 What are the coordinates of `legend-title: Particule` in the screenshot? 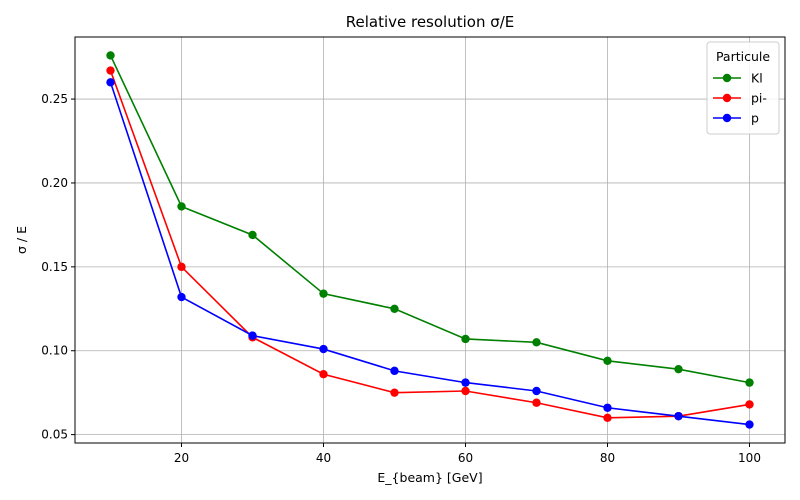 It's located at (743, 56).